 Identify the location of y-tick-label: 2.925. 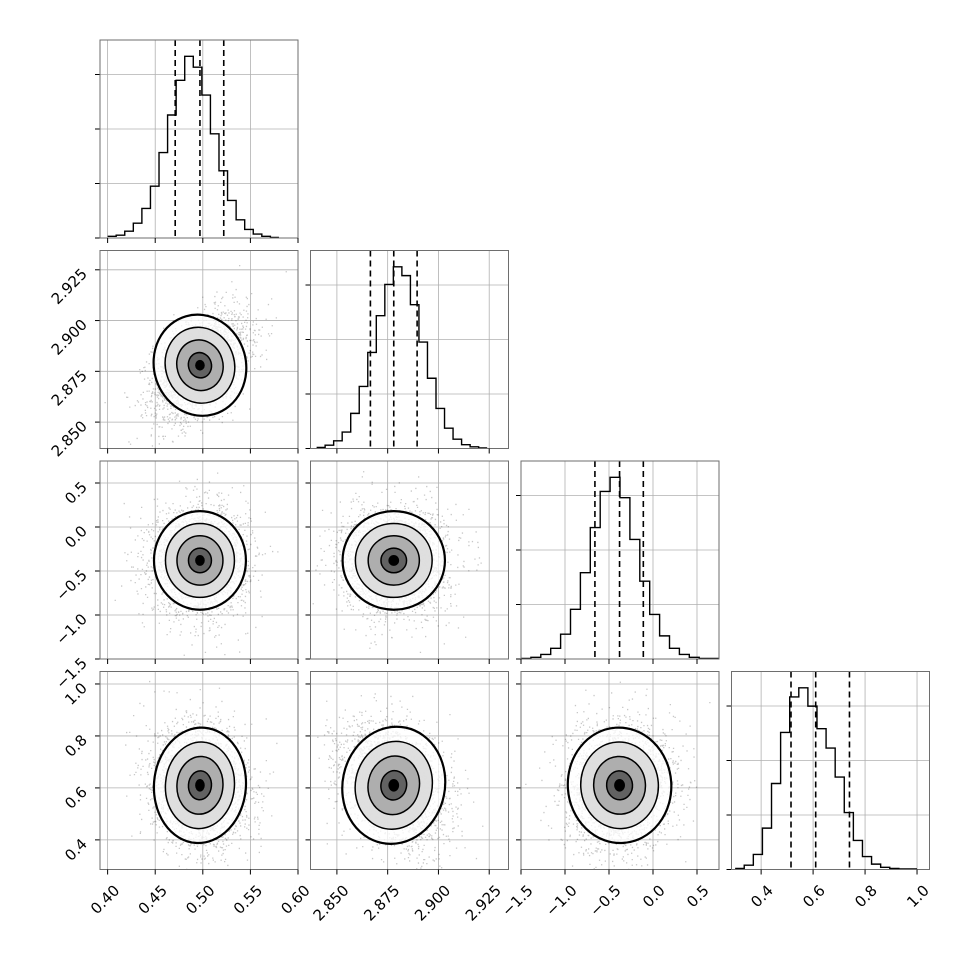
(69, 286).